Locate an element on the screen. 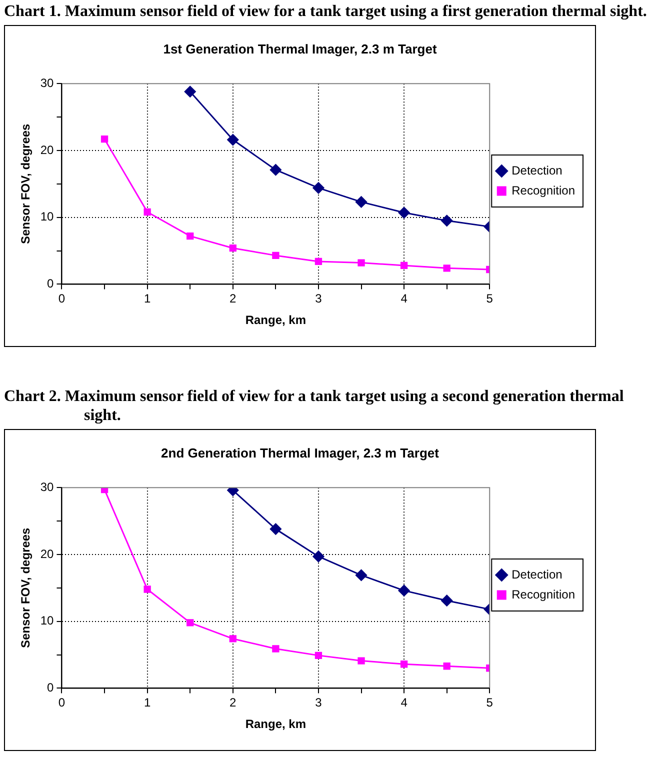 The image size is (653, 784). caption: Chart 1. Maximum sensor field of view for a tank target using a first generation thermal sight. is located at coordinates (326, 11).